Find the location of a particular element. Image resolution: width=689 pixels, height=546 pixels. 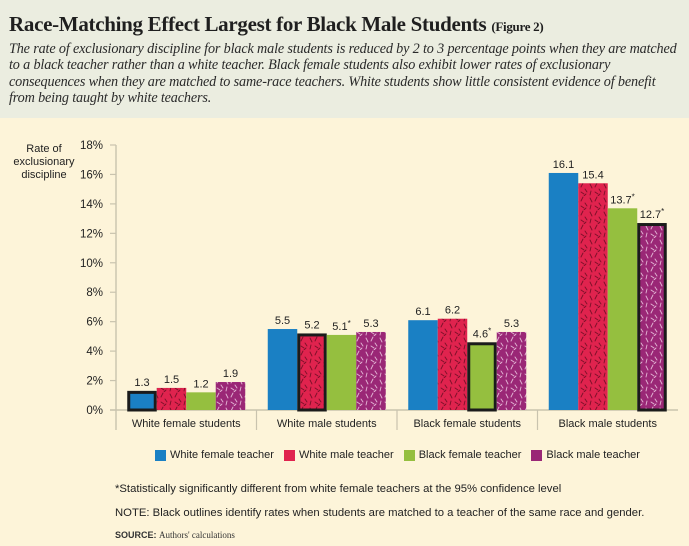

bar-value-label: 5.1* is located at coordinates (341, 326).